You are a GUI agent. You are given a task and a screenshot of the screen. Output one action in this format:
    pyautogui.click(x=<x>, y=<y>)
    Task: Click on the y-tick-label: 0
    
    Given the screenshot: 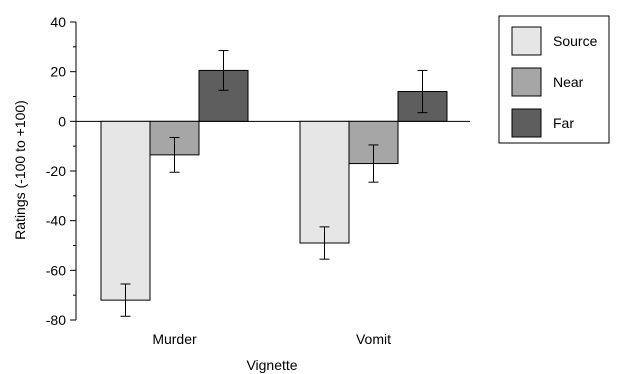 What is the action you would take?
    pyautogui.click(x=62, y=121)
    